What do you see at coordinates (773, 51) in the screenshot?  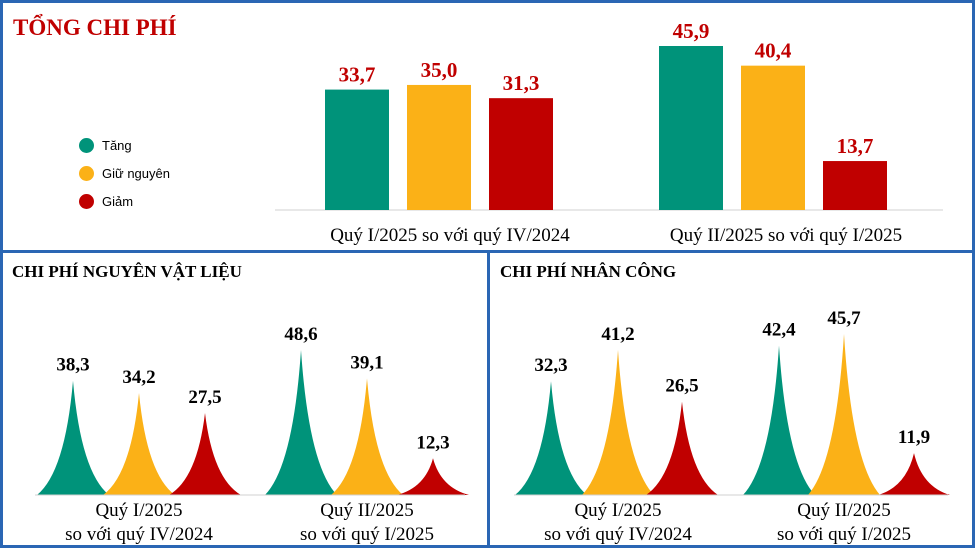 I see `data-label: 40,4` at bounding box center [773, 51].